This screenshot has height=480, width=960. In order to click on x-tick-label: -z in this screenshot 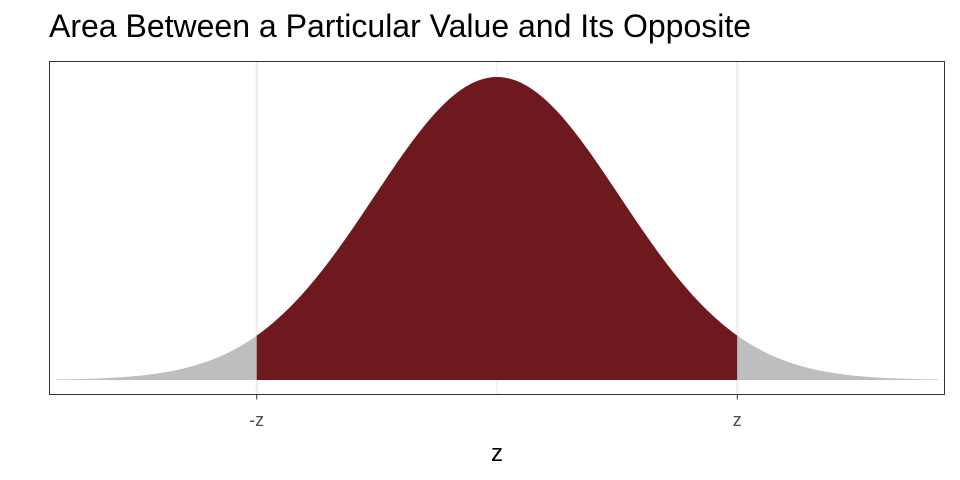, I will do `click(256, 420)`.